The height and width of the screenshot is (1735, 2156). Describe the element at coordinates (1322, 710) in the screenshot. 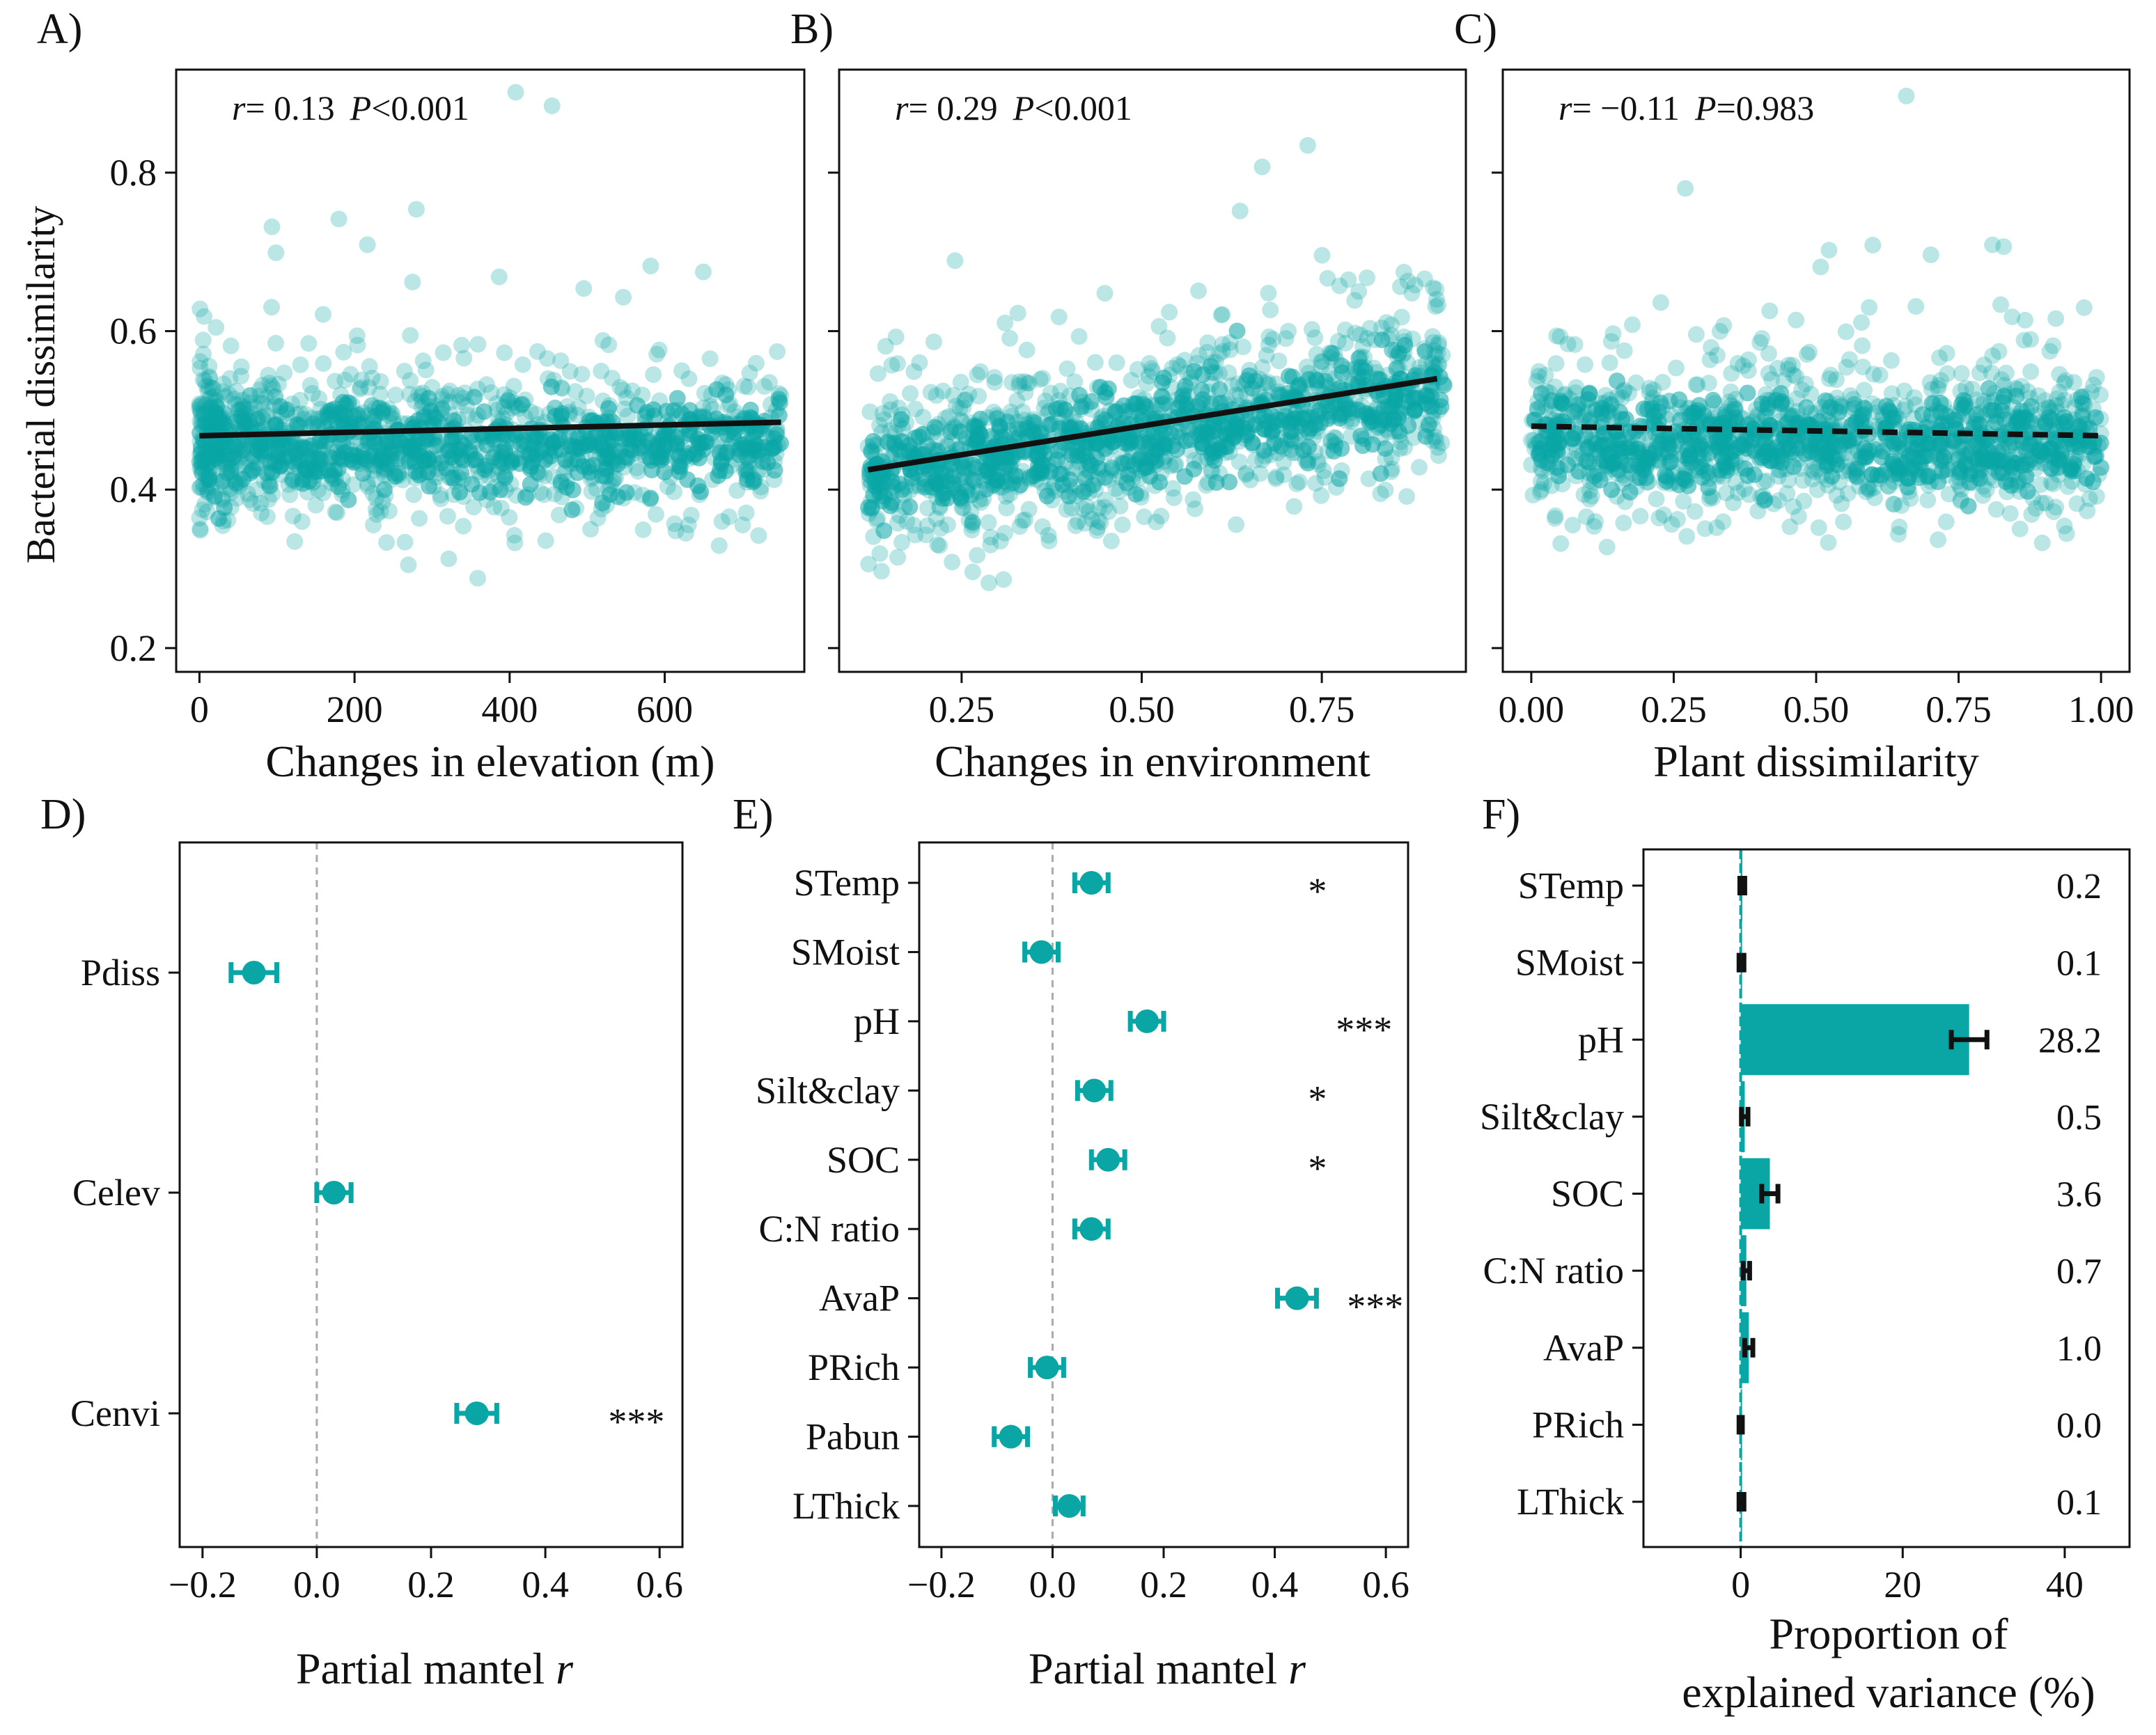

I see `x-tick-label: 0.75` at that location.